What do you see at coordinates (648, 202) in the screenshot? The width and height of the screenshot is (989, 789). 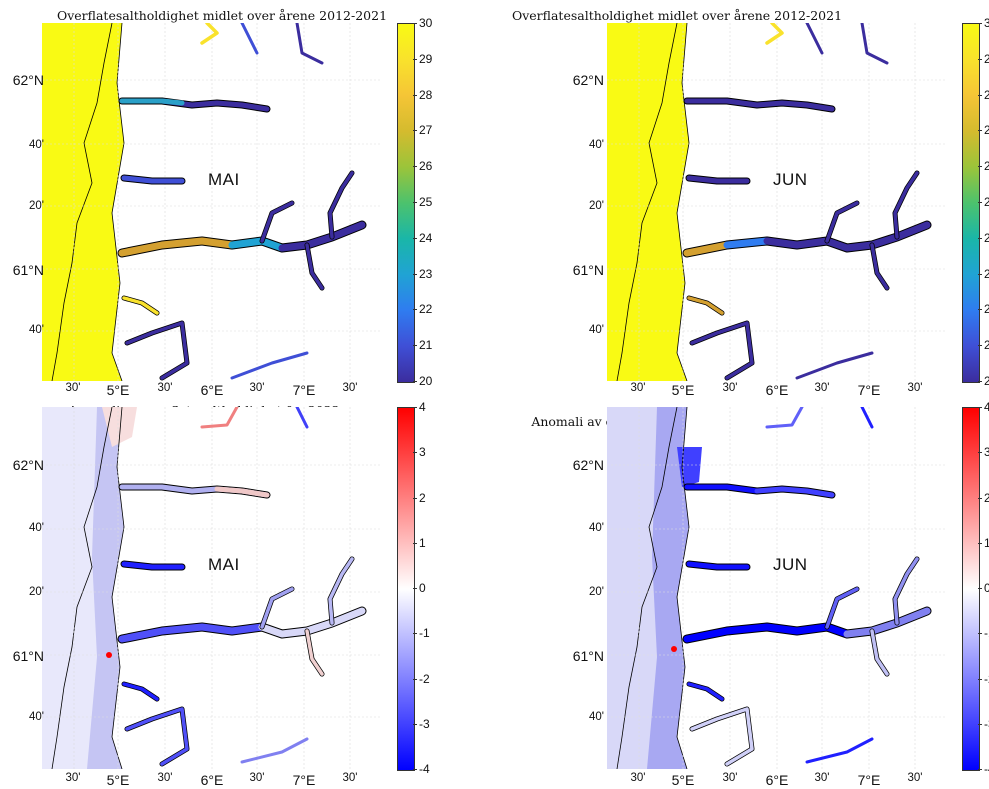 I see `coastal-sea-area` at bounding box center [648, 202].